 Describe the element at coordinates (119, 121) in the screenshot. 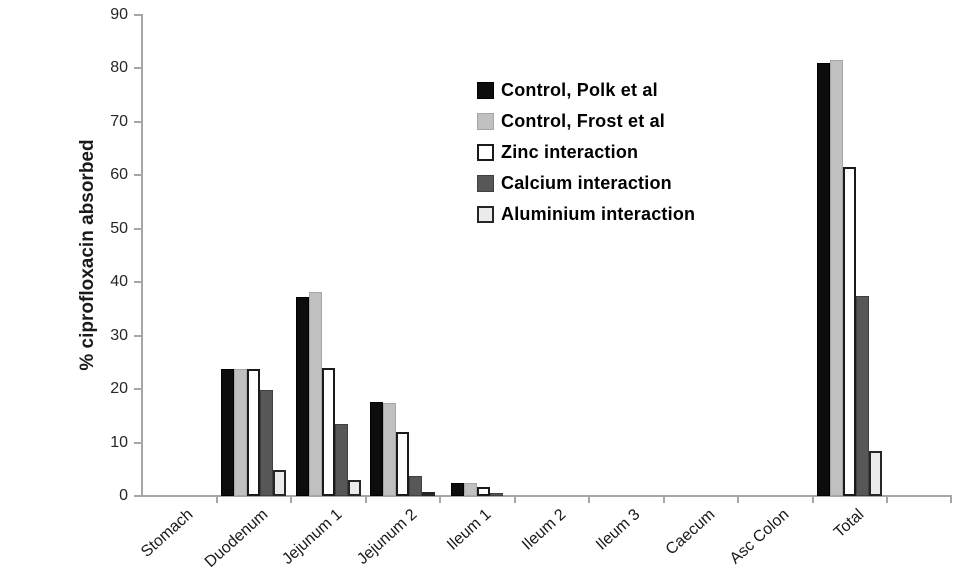

I see `y-tick-label: 70` at that location.